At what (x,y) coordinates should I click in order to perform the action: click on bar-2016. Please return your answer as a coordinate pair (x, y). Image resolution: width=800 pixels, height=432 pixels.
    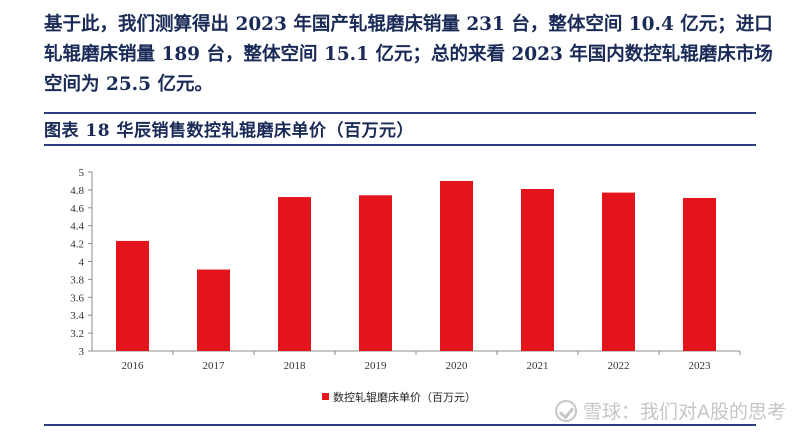
    Looking at the image, I should click on (132, 295).